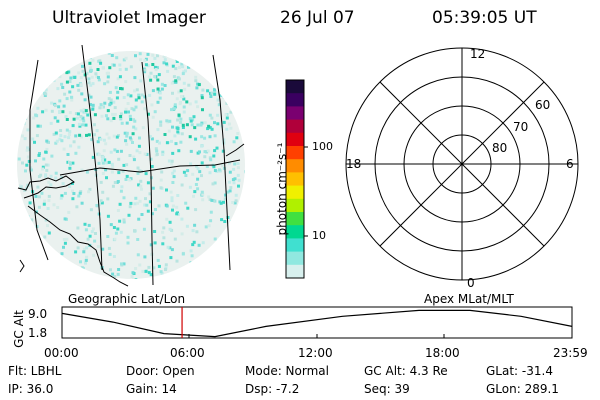 This screenshot has width=600, height=400. Describe the element at coordinates (31, 389) in the screenshot. I see `info-ip: IP: 36.0` at that location.